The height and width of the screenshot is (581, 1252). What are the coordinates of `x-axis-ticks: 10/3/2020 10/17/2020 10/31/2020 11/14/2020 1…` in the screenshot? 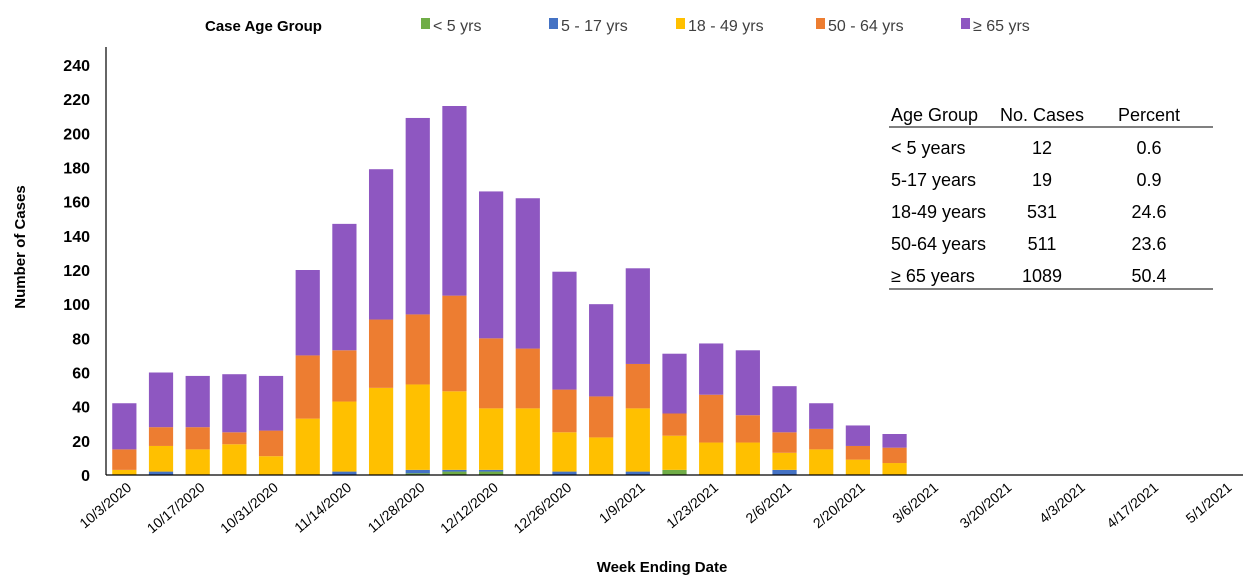 It's located at (655, 507).